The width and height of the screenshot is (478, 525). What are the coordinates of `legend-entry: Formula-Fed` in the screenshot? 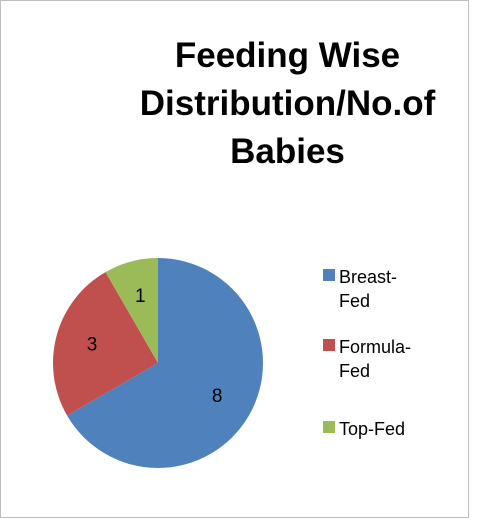 It's located at (374, 359).